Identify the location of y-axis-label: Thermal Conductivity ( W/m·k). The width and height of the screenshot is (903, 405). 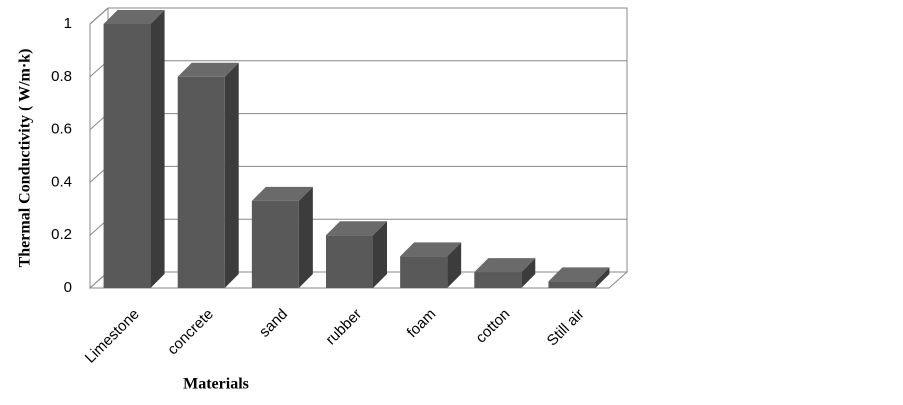
(25, 158).